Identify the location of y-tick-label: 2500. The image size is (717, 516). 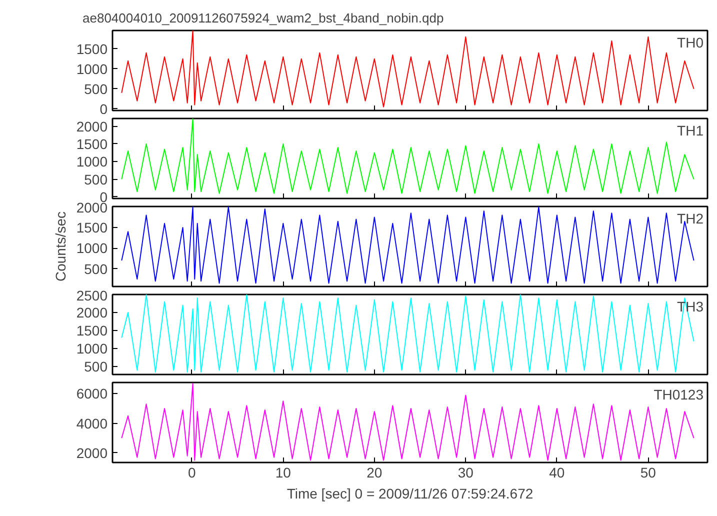
(92, 296).